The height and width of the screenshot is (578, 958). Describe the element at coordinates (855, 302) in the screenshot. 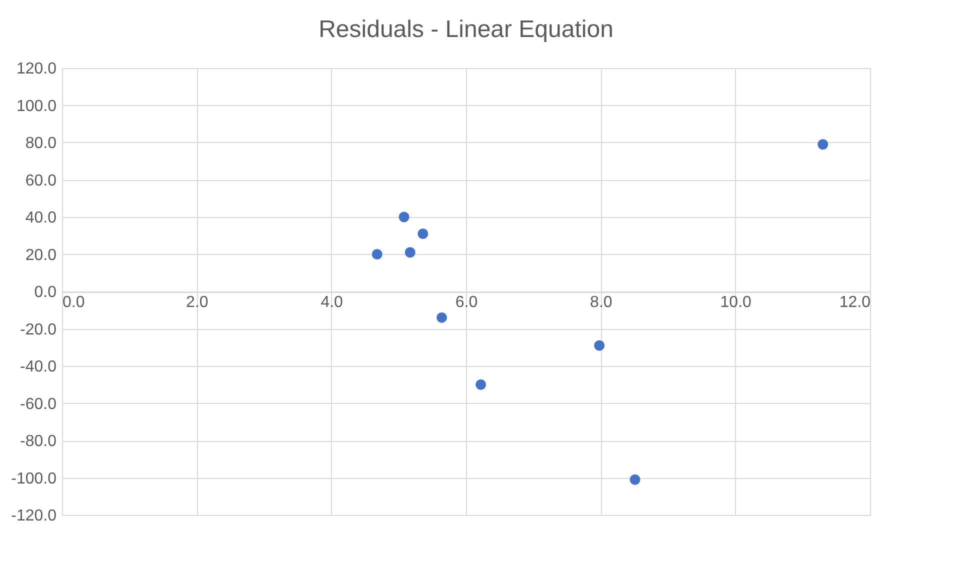

I see `x-tick-label: 12.0` at that location.